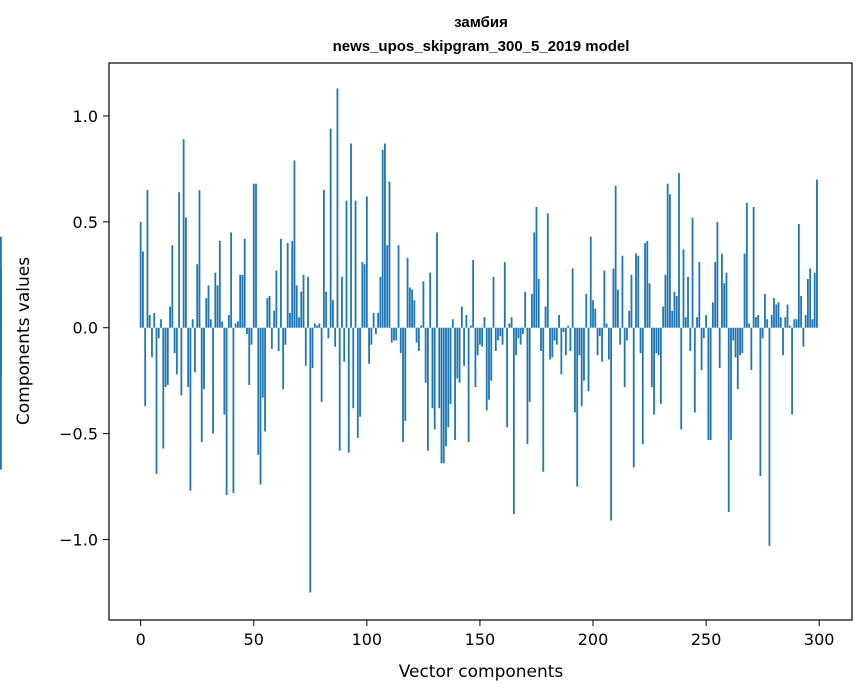  Describe the element at coordinates (84, 328) in the screenshot. I see `y-axis-ticks: 1.0 0.5 0.0 −0.5 −1.0` at that location.